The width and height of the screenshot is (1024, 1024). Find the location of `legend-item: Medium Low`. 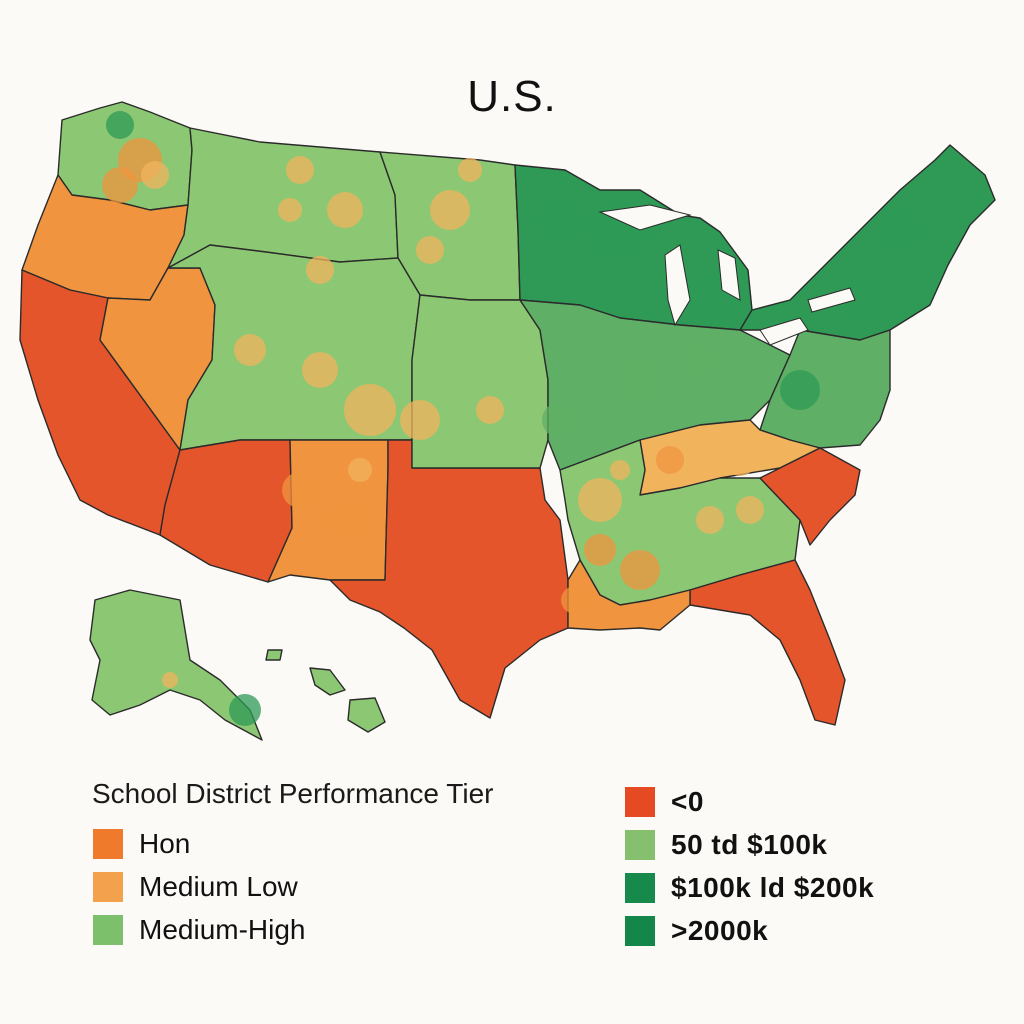

legend-item: Medium Low is located at coordinates (199, 886).